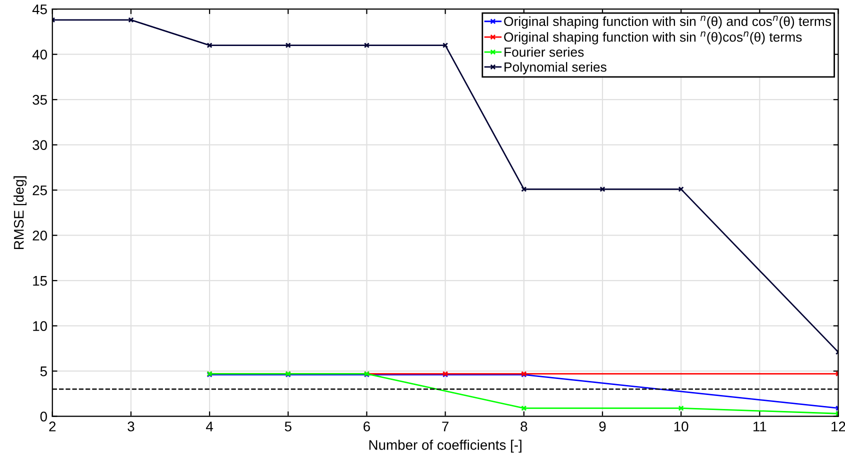  What do you see at coordinates (43, 417) in the screenshot?
I see `y-tick-label: 0` at bounding box center [43, 417].